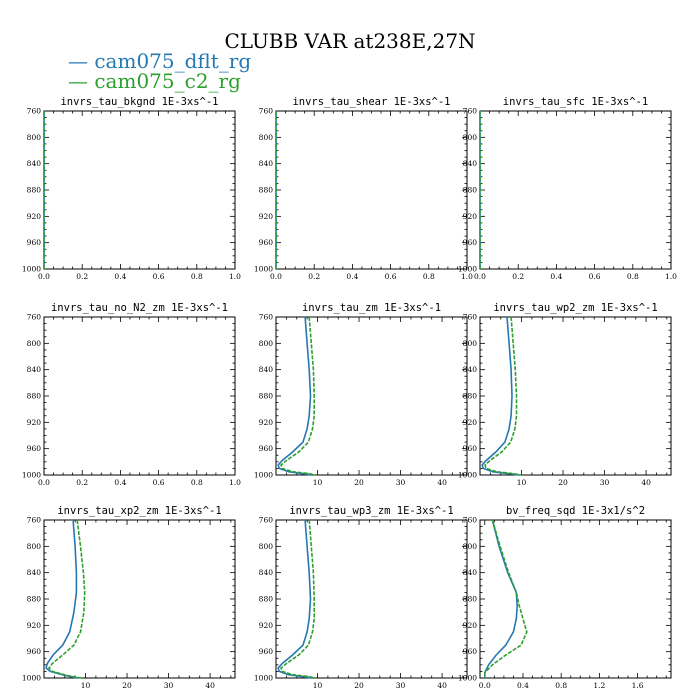 Image resolution: width=700 pixels, height=700 pixels. Describe the element at coordinates (159, 61) in the screenshot. I see `legend-entry-1: — cam075_dflt_rg` at that location.